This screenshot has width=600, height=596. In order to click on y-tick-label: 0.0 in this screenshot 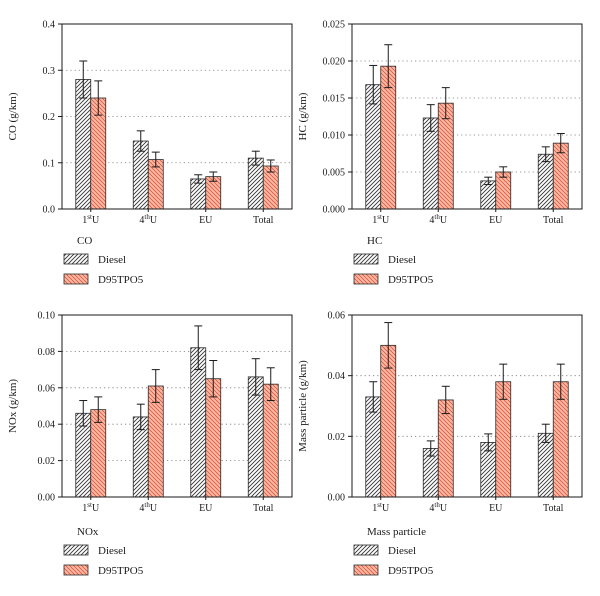, I will do `click(49, 210)`.